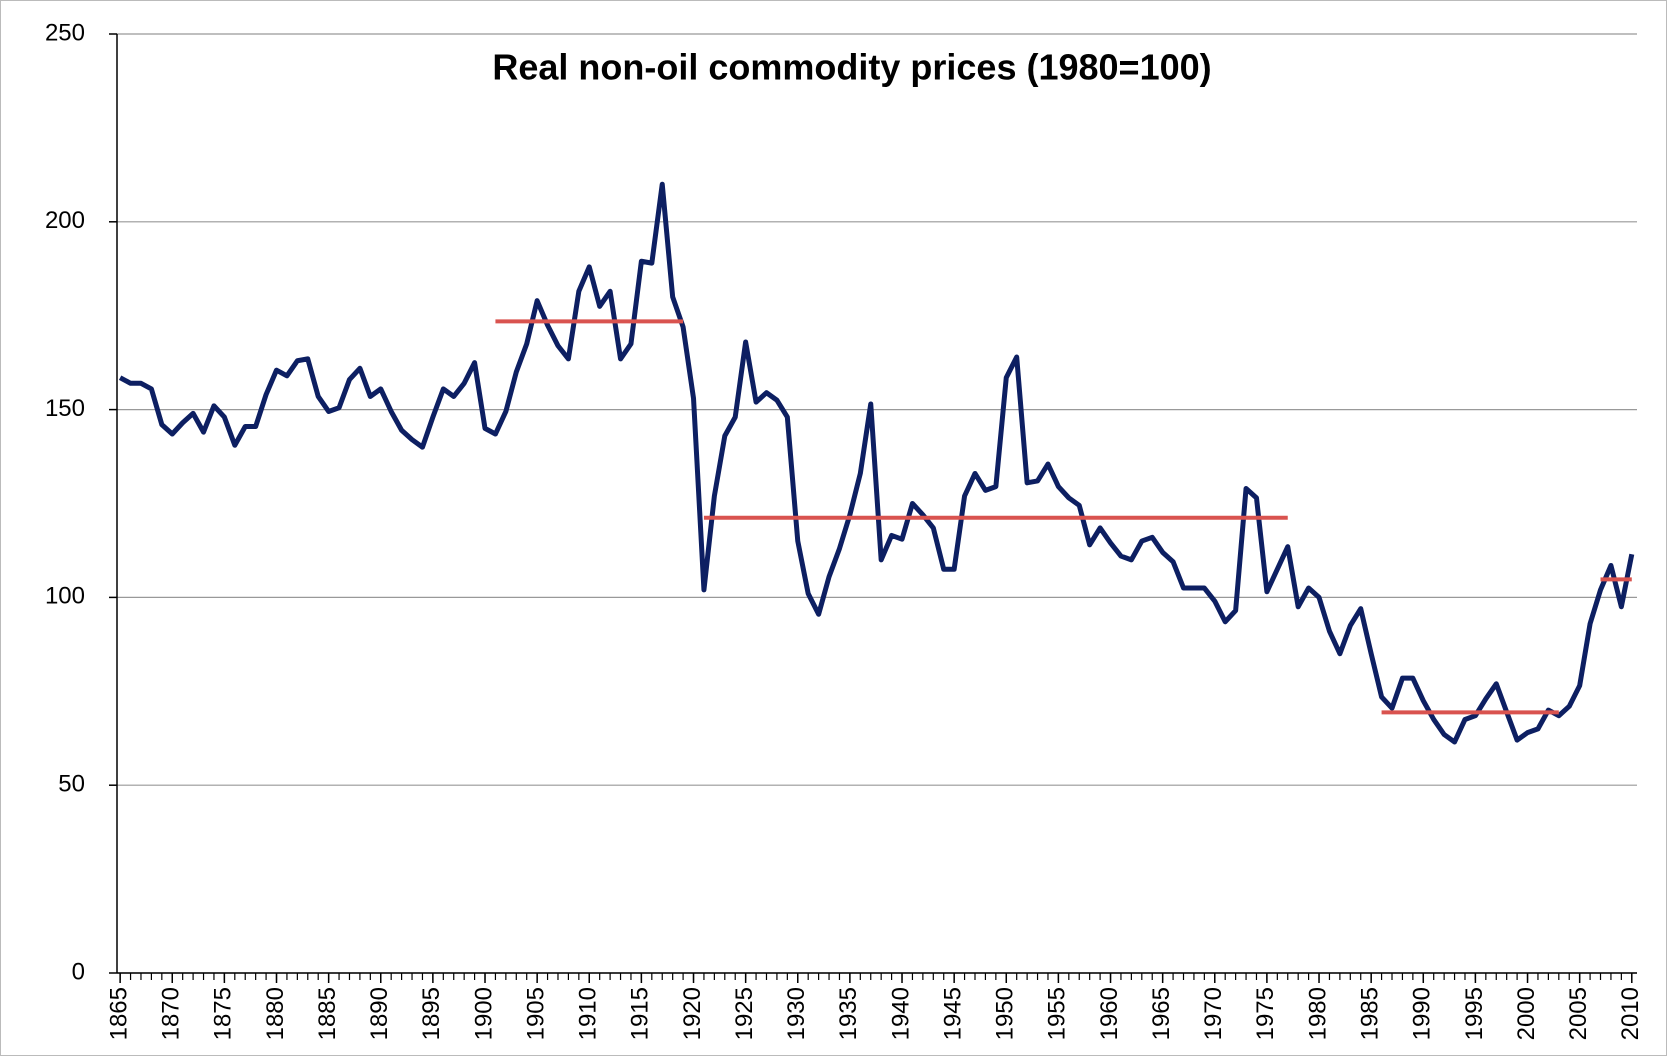  I want to click on x-tick-label: 1865, so click(118, 1013).